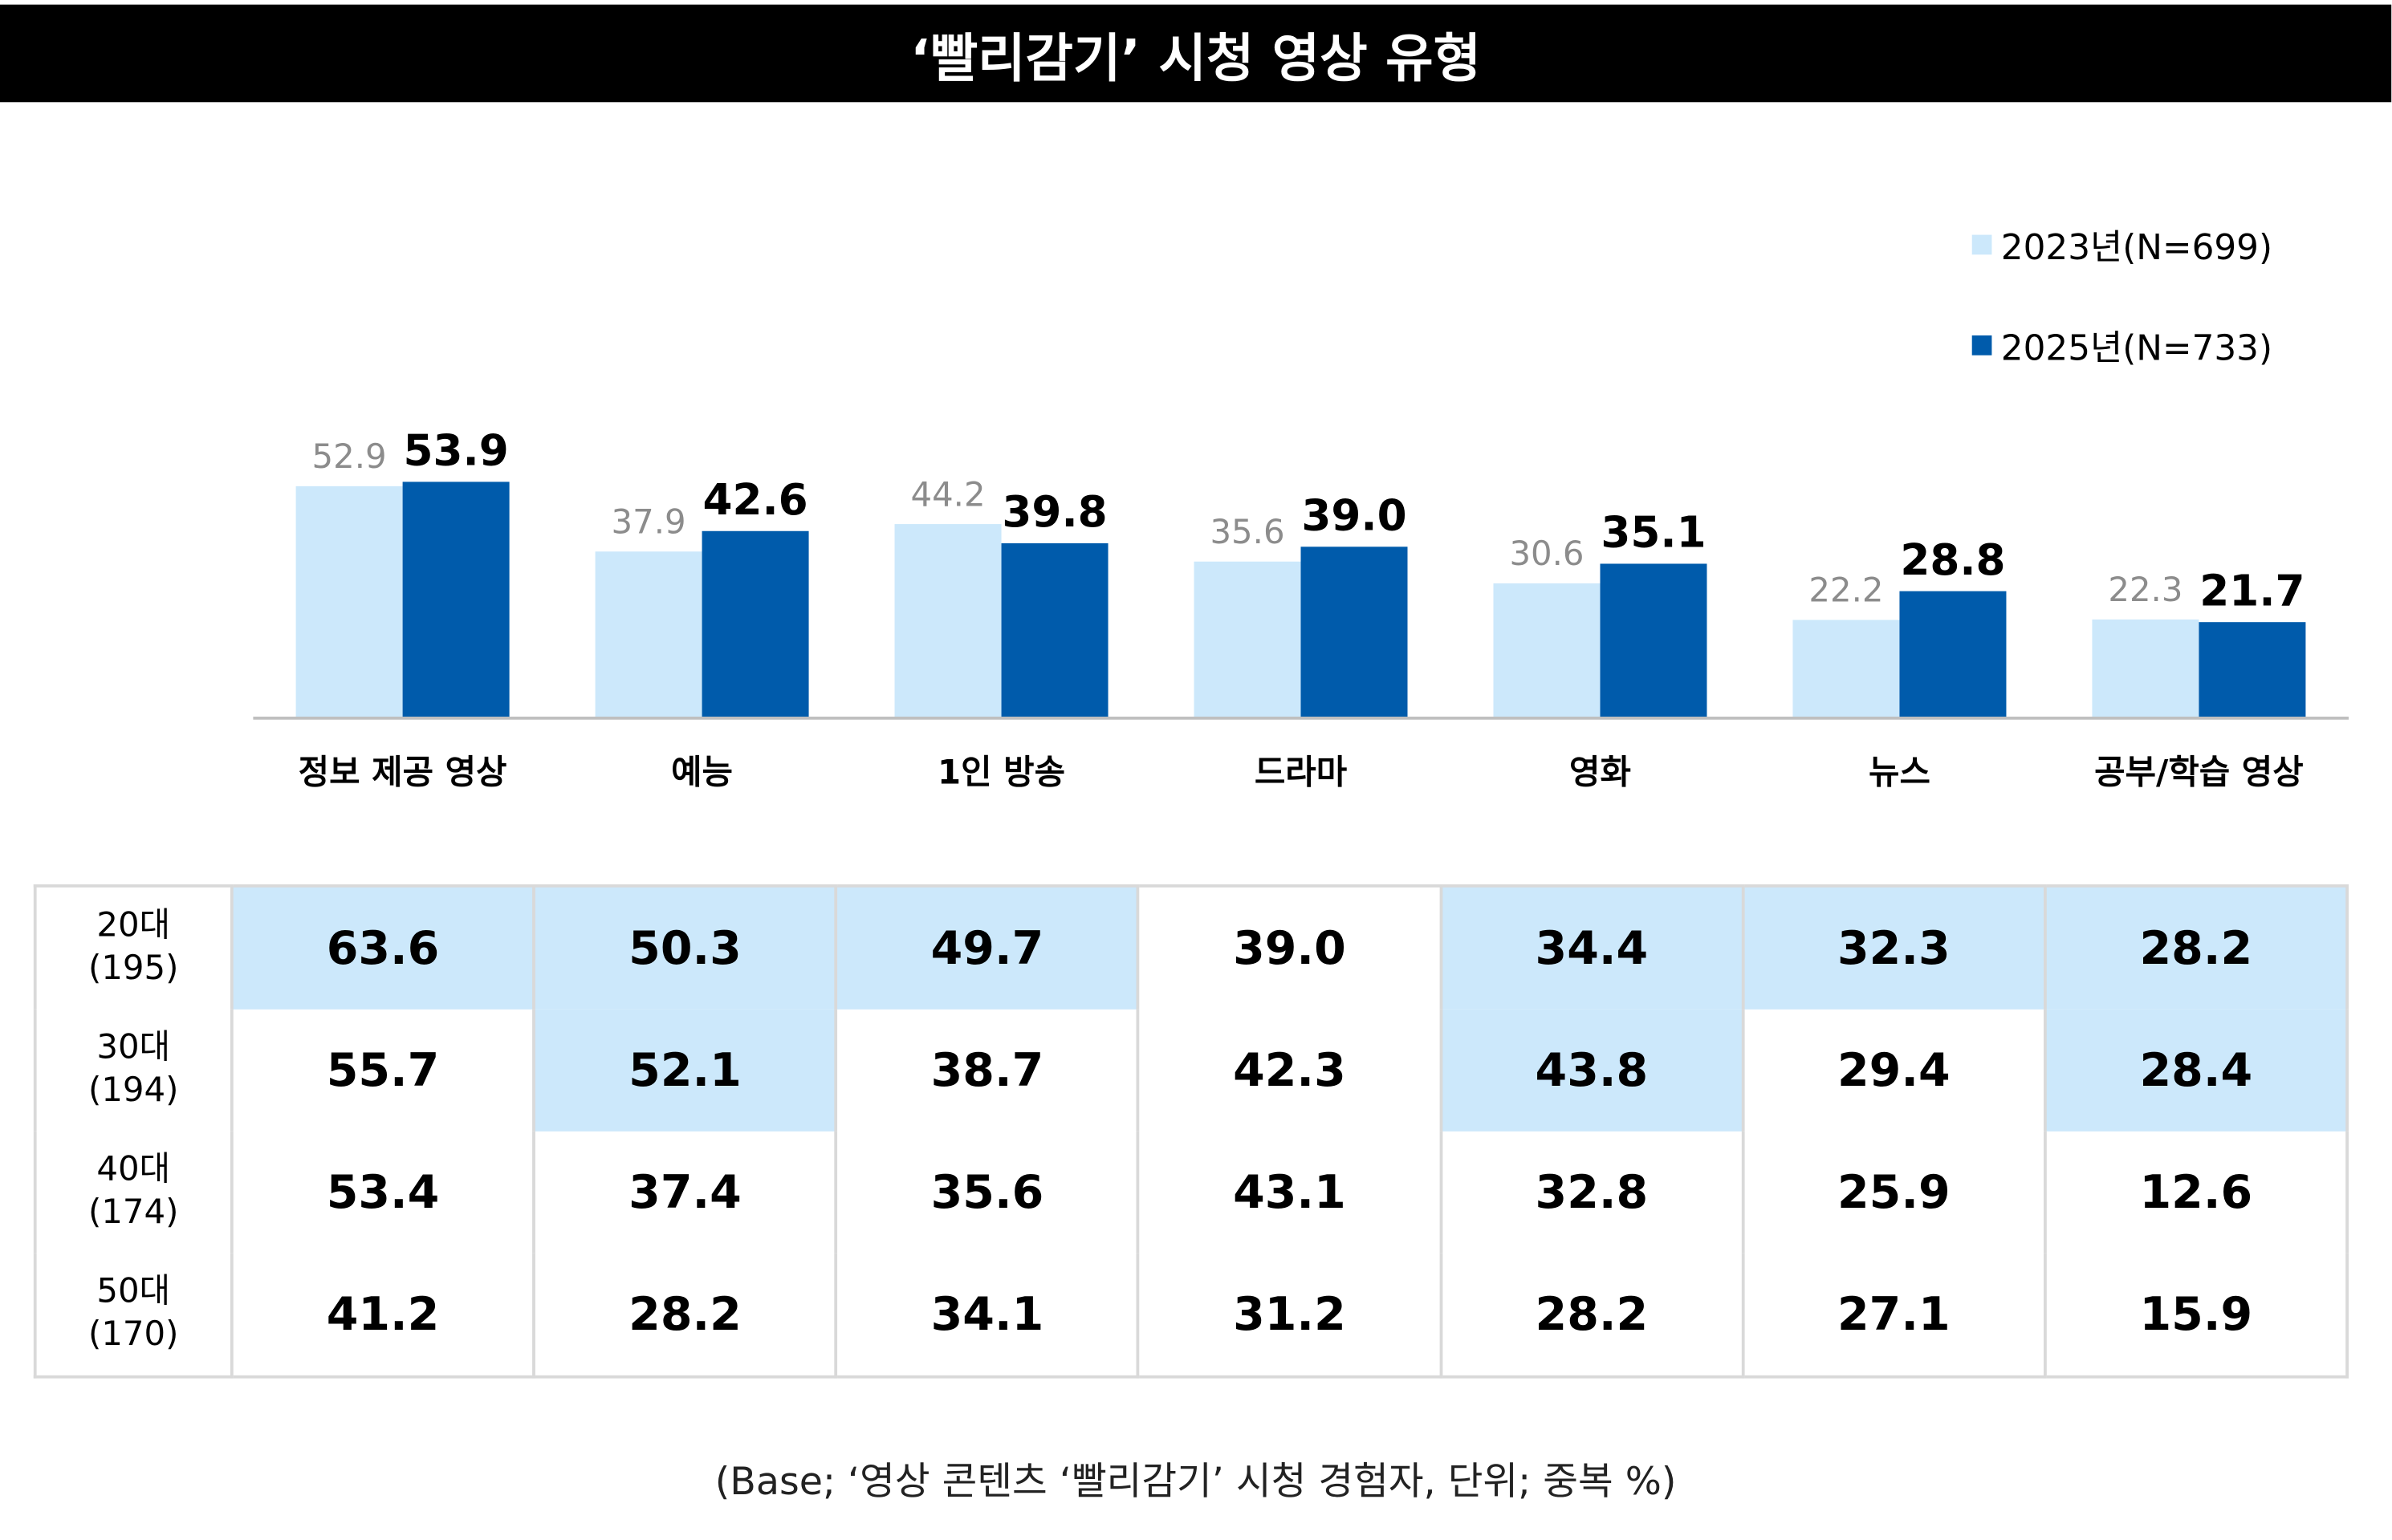  Describe the element at coordinates (702, 773) in the screenshot. I see `category-label: 예능` at that location.